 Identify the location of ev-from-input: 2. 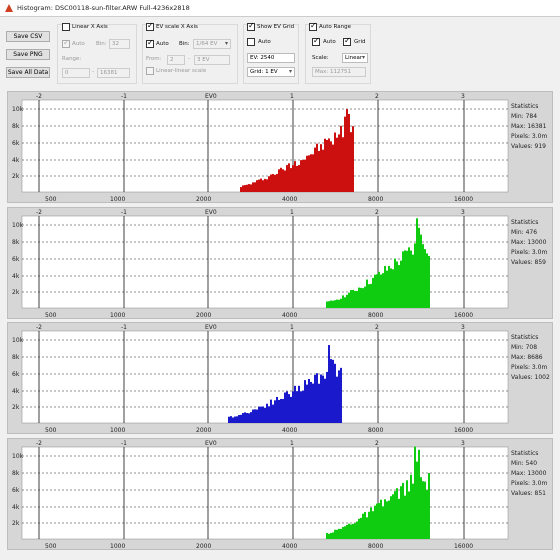
(176, 60).